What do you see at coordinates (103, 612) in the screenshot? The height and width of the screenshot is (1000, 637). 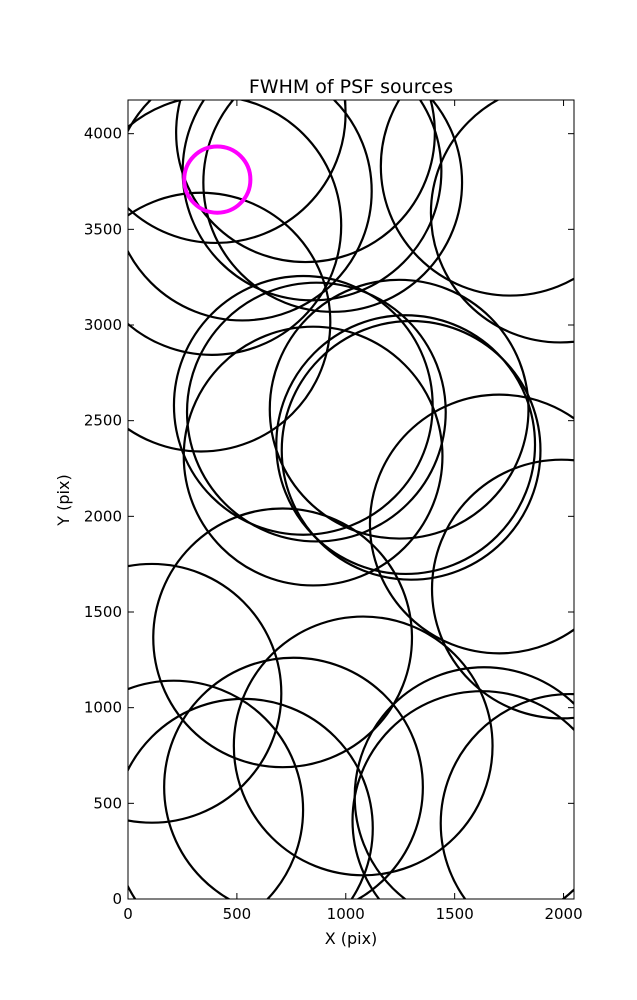 I see `y-tick-label: 1500` at bounding box center [103, 612].